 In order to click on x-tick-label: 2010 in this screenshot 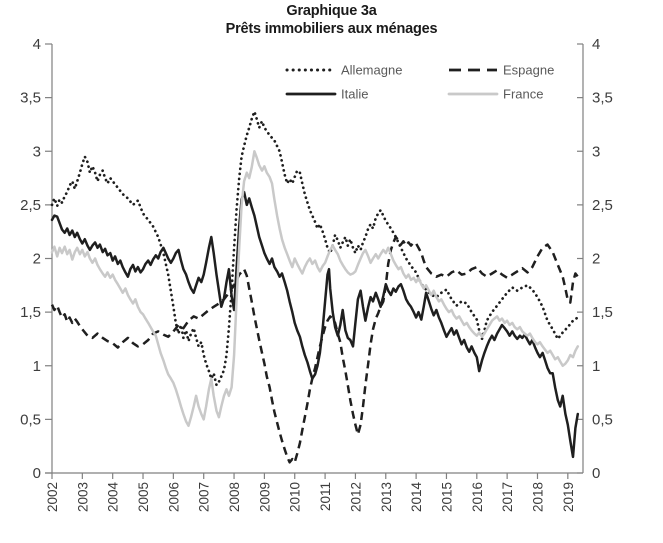, I will do `click(295, 497)`.